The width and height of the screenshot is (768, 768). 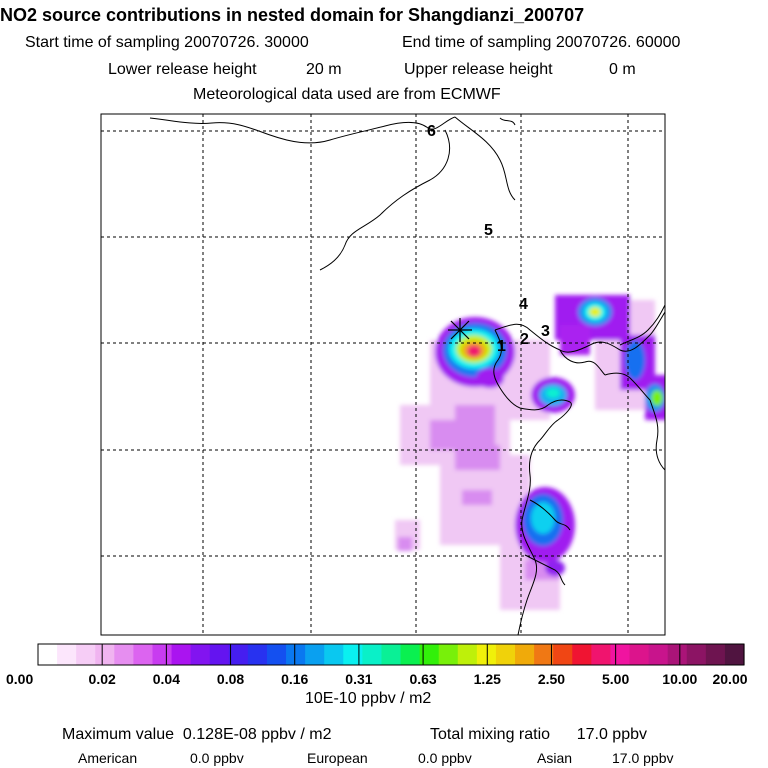 I want to click on track-label-3: 3, so click(x=545, y=331).